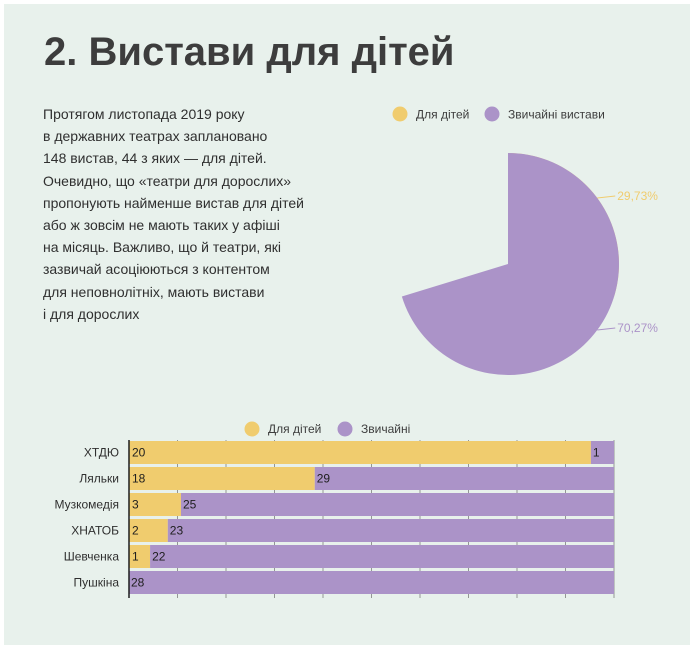 This screenshot has width=694, height=649. I want to click on intro-line: або ж зовсім не мають таких у афіші, so click(161, 225).